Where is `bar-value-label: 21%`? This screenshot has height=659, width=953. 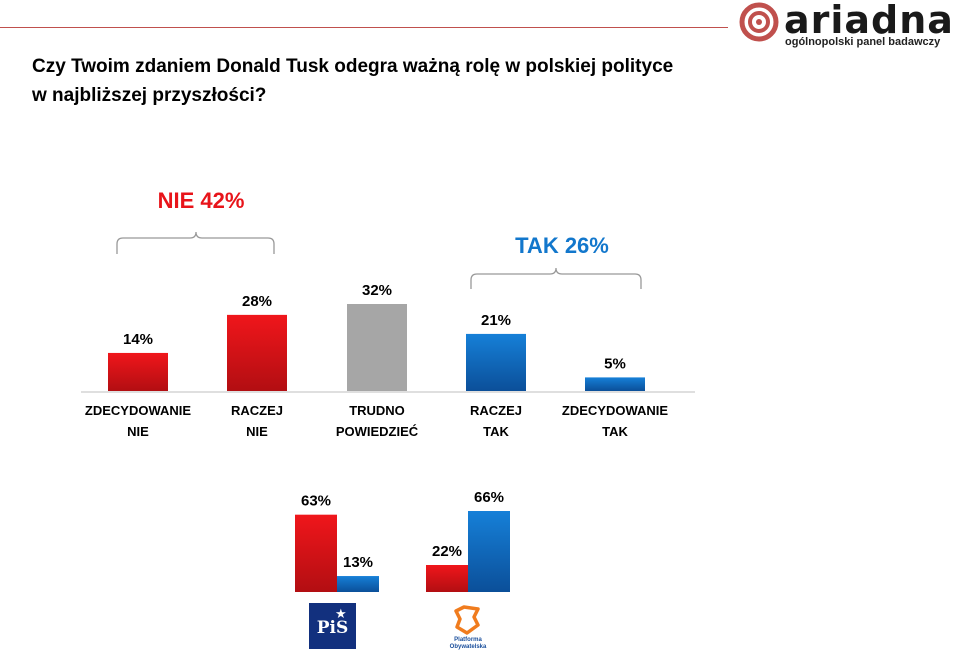
bar-value-label: 21% is located at coordinates (496, 320).